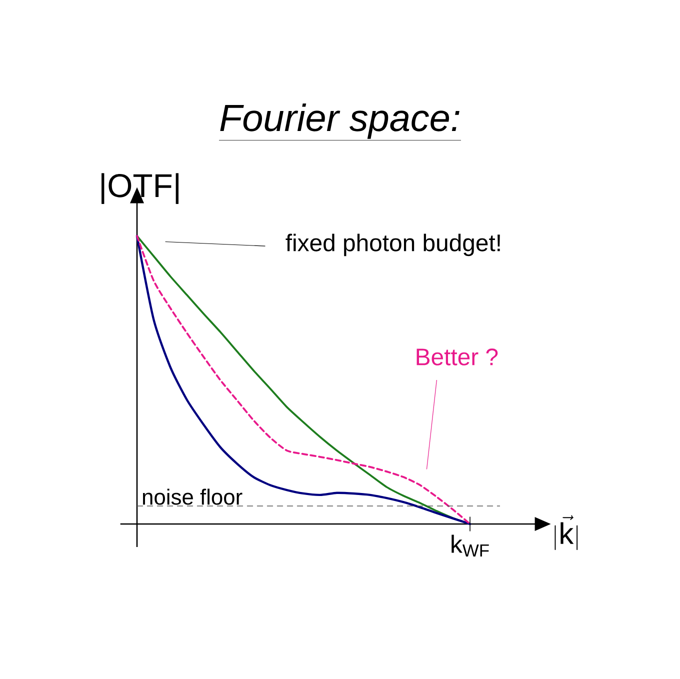  Describe the element at coordinates (140, 188) in the screenshot. I see `y-axis-title: |OTF|` at that location.